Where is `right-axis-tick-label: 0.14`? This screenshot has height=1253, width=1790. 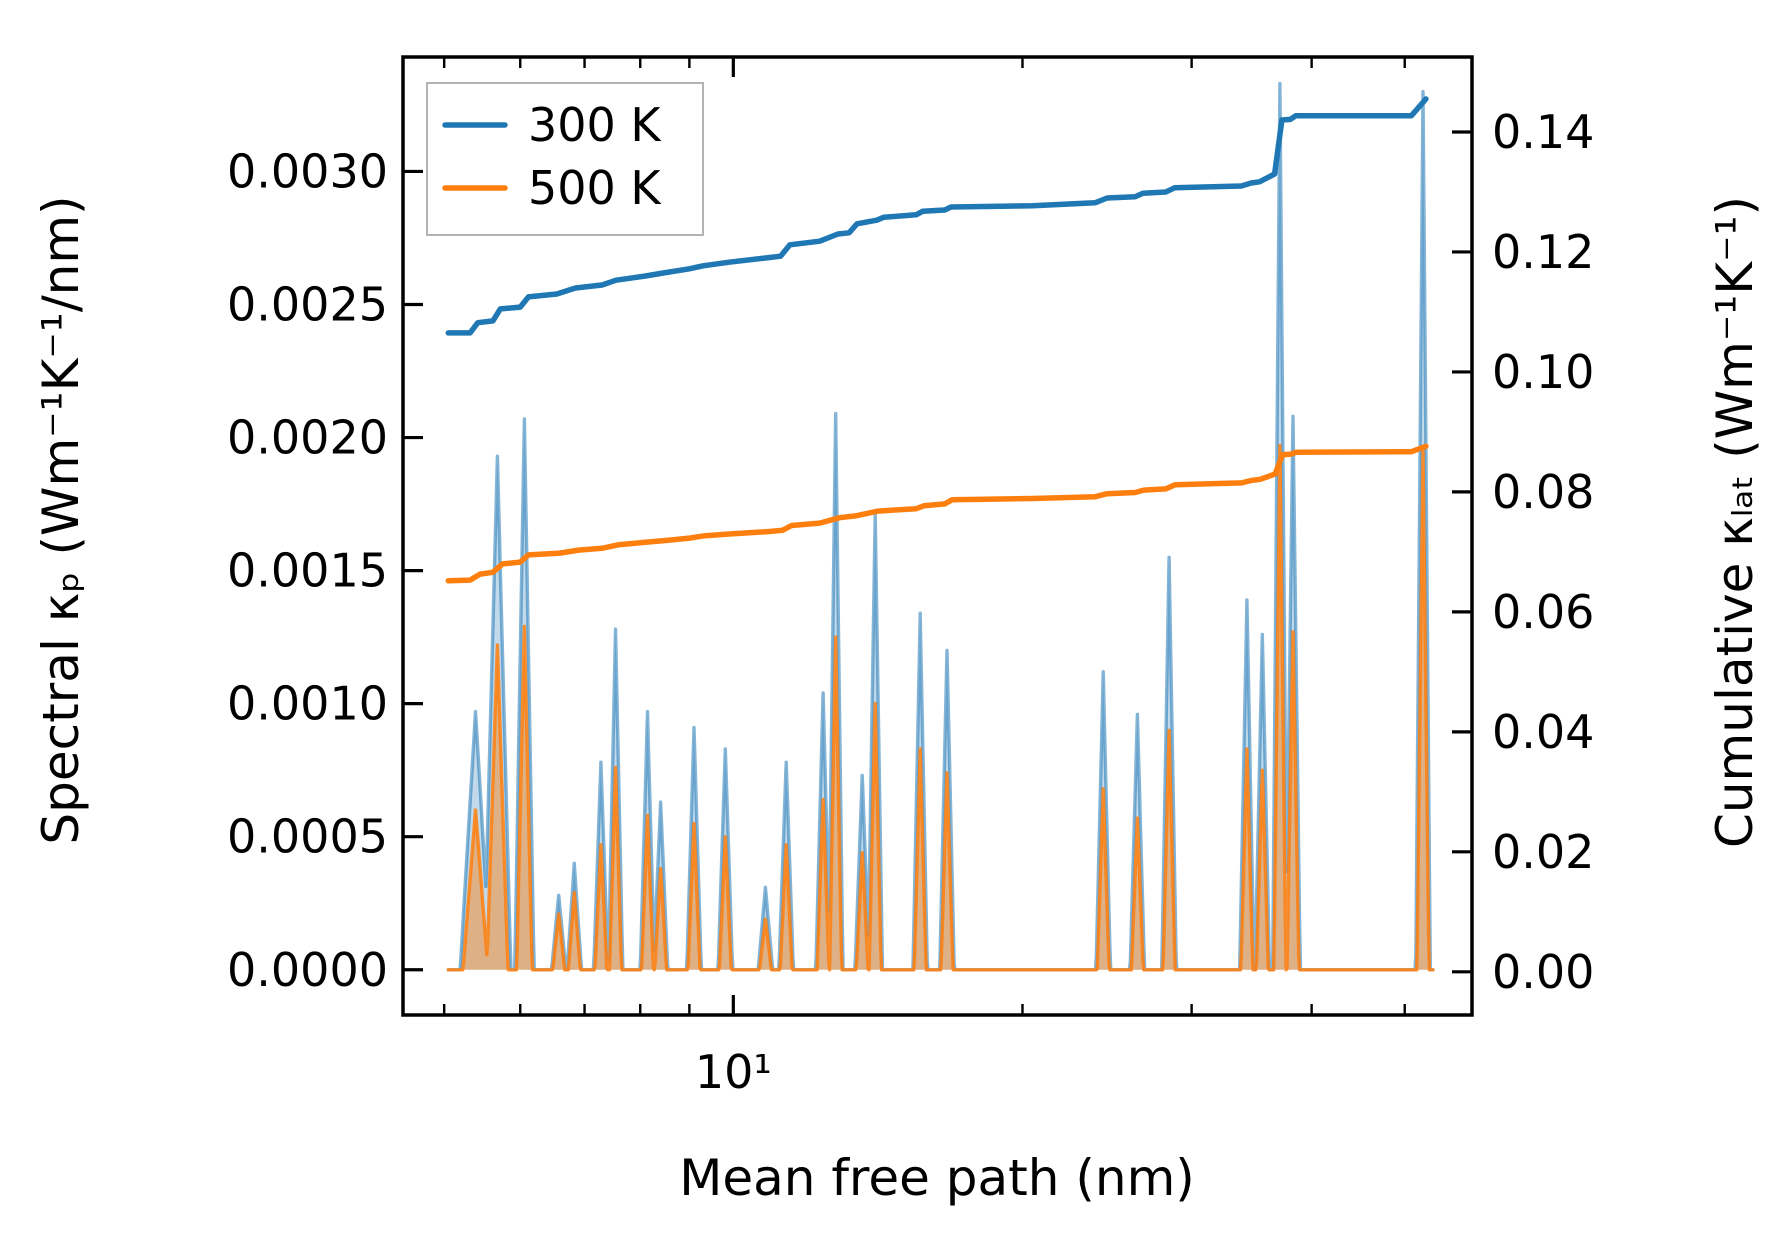 right-axis-tick-label: 0.14 is located at coordinates (1543, 132).